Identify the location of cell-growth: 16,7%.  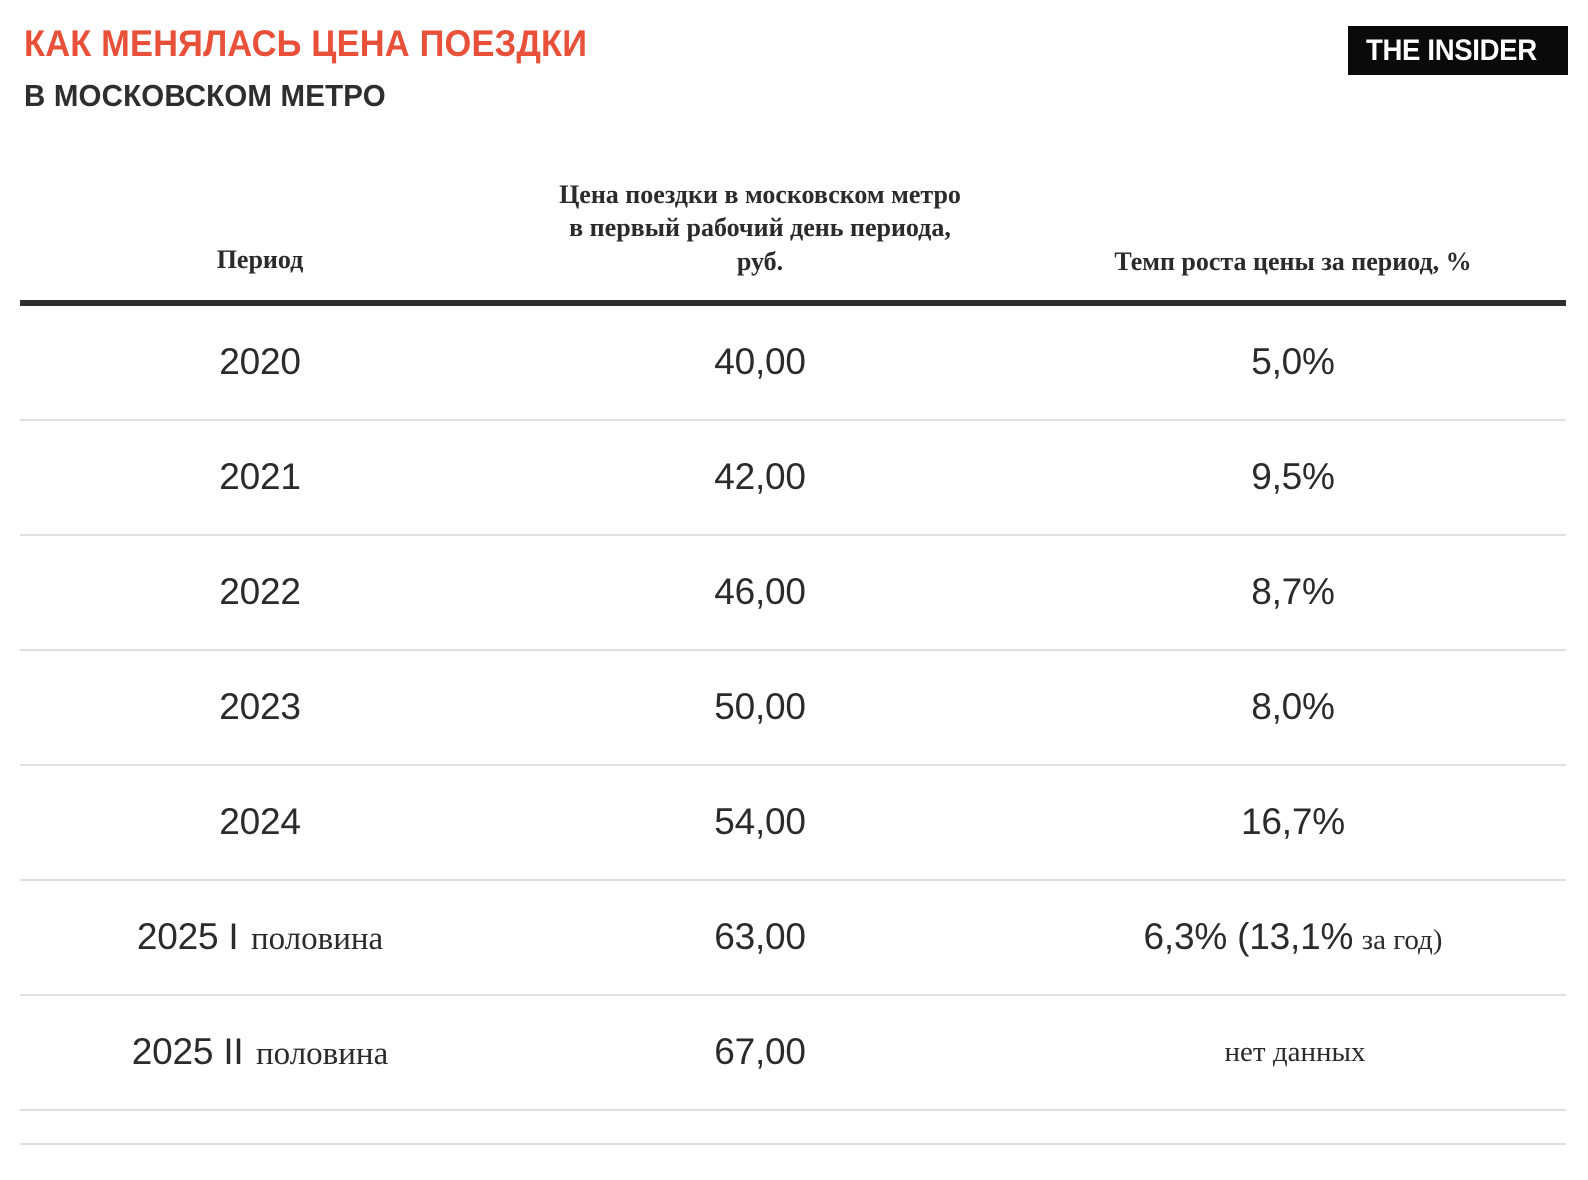
(1293, 822).